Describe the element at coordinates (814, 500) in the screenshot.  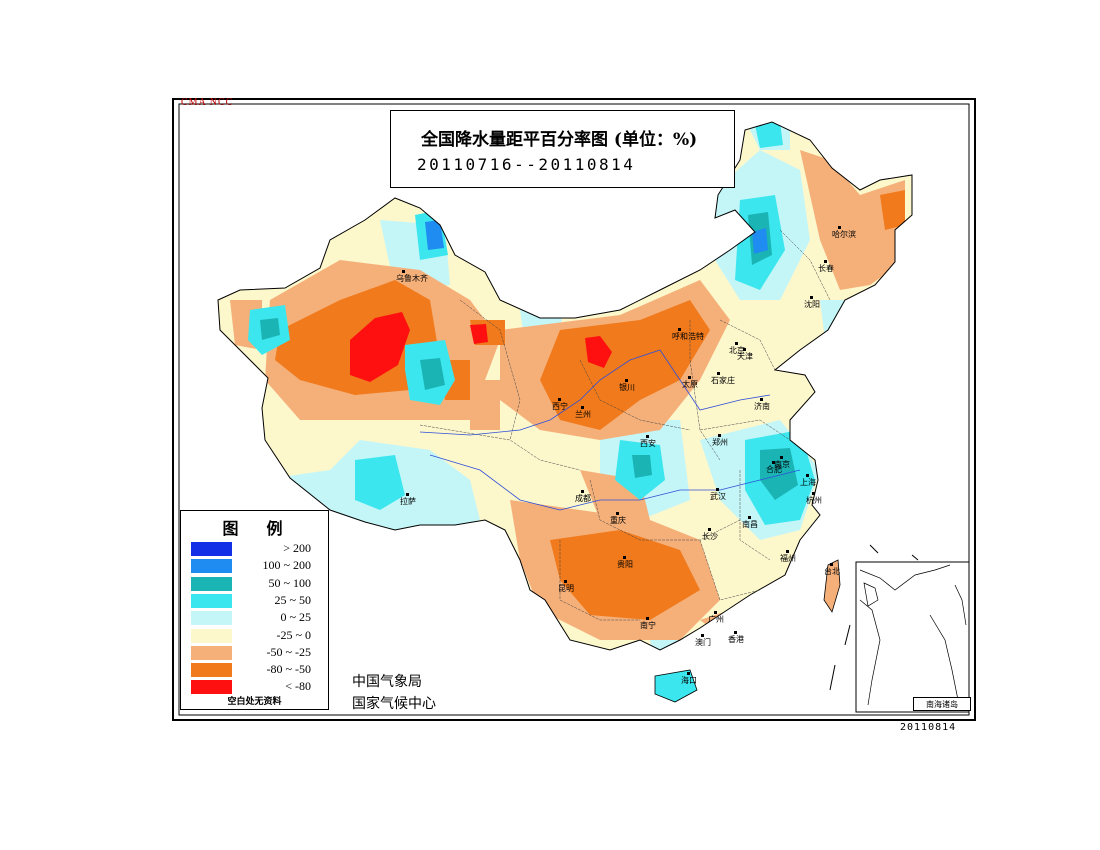
I see `city-label-hangzhou: 杭州` at that location.